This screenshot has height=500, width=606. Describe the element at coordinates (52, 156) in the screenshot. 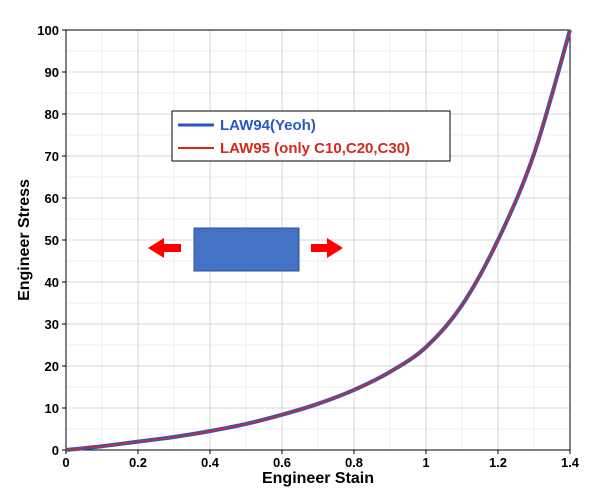

I see `y-tick-label: 70` at that location.